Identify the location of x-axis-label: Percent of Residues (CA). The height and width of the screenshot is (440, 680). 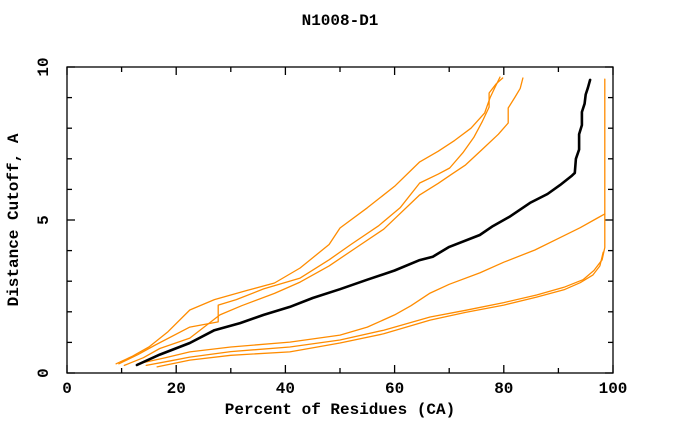
(340, 410).